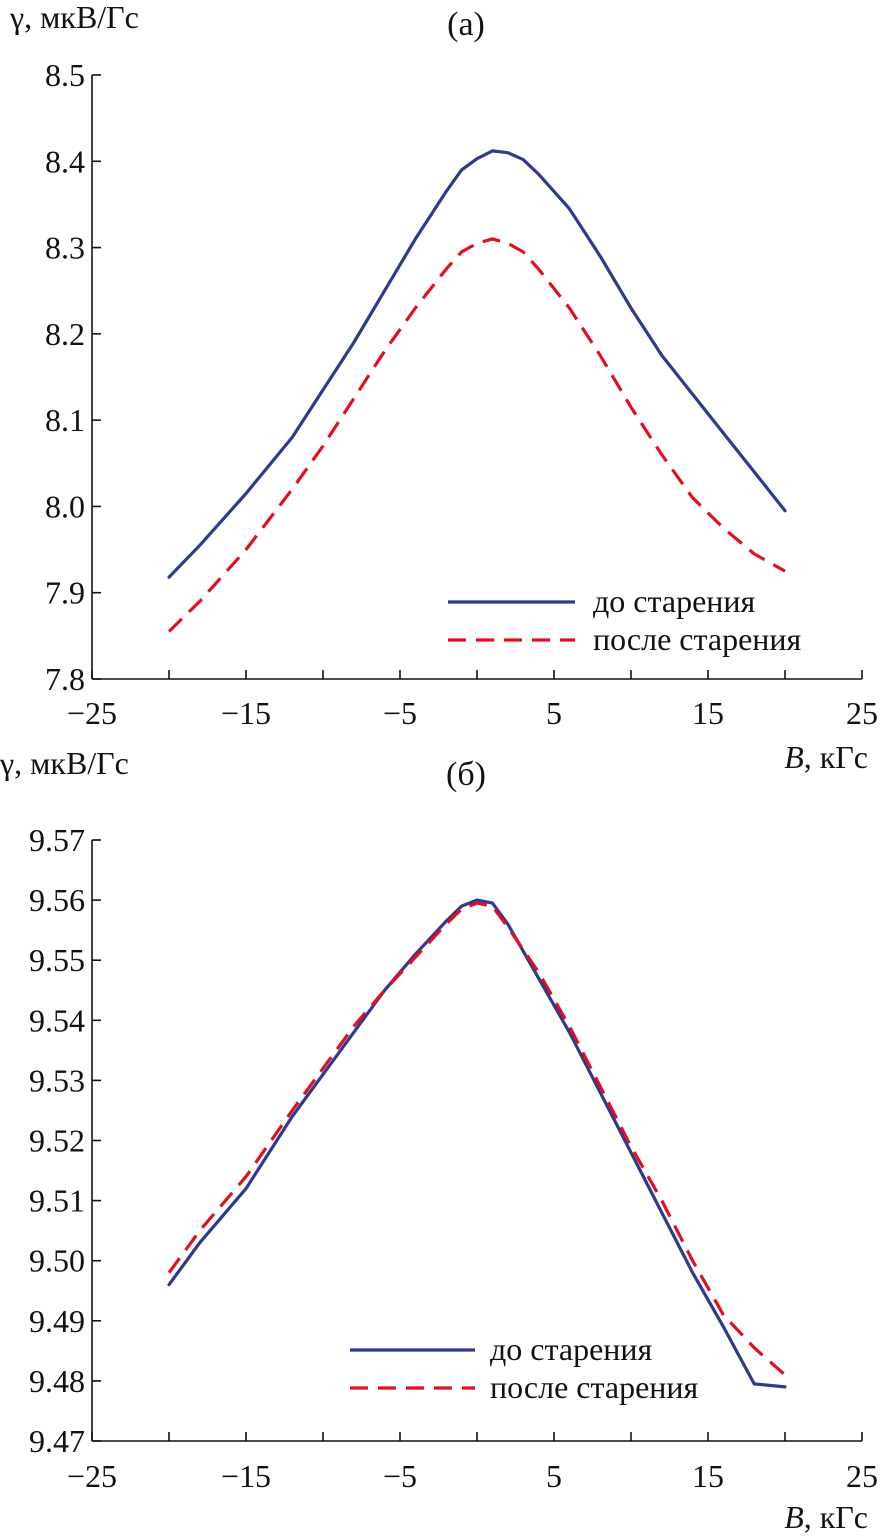 This screenshot has height=1538, width=883. I want to click on y-tick-label: 9.49, so click(57, 1321).